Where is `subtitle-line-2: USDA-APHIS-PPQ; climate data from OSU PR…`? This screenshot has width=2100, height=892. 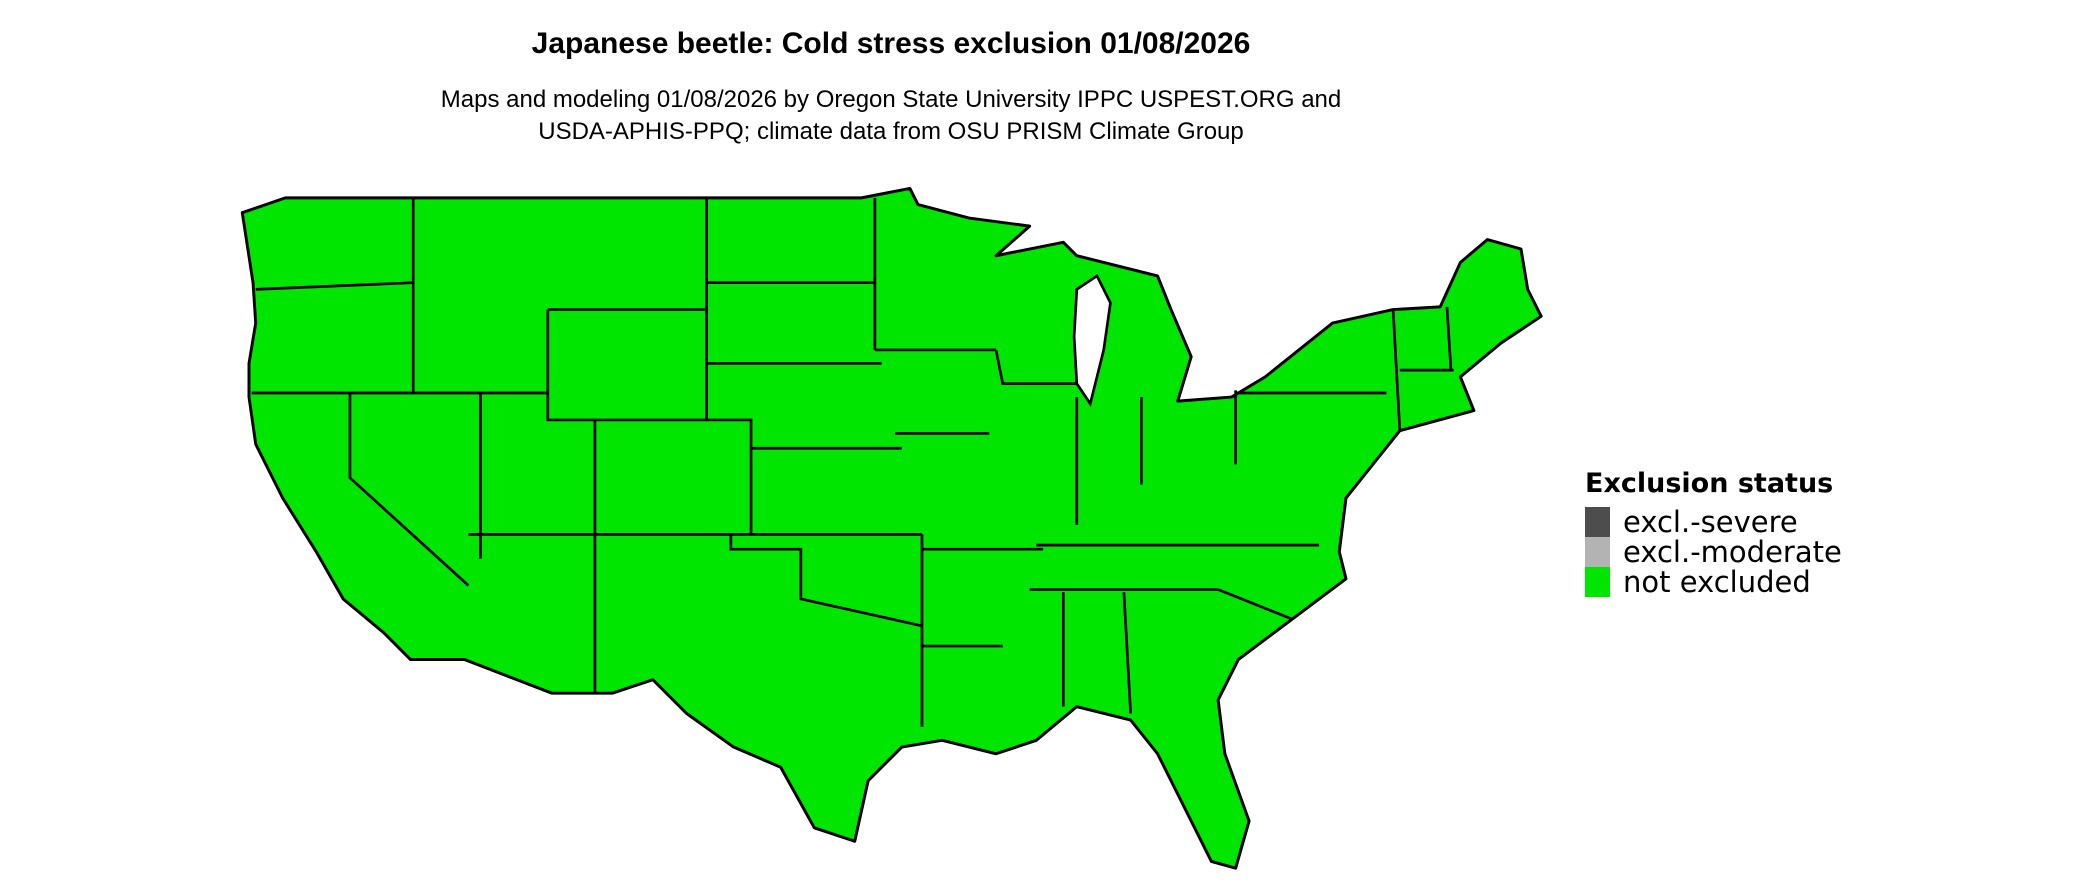 subtitle-line-2: USDA-APHIS-PPQ; climate data from OSU PR… is located at coordinates (891, 131).